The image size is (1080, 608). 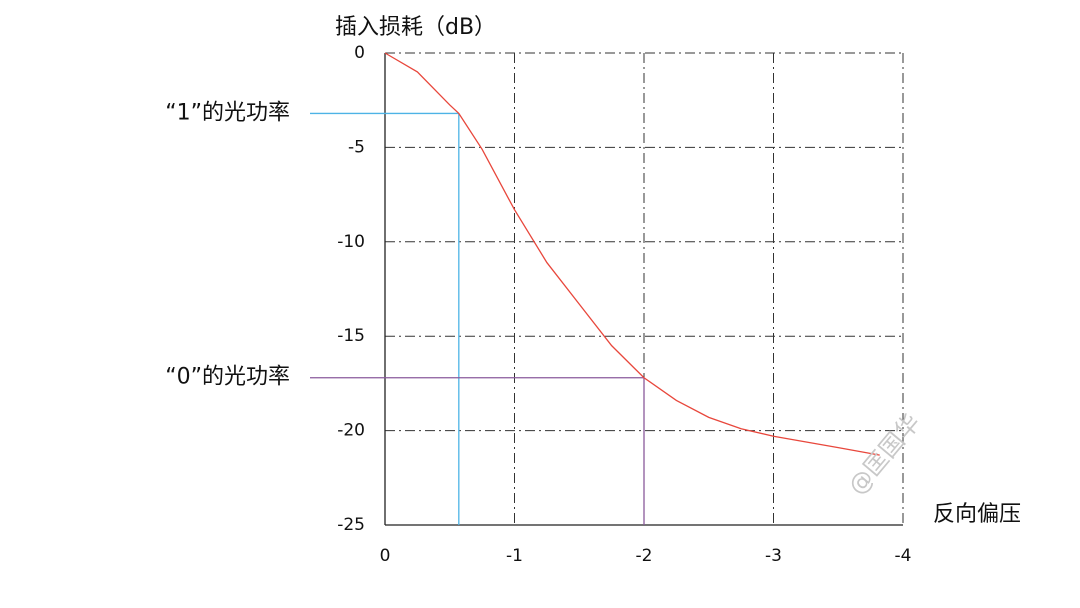 I want to click on y-tick-label: -5, so click(x=356, y=147).